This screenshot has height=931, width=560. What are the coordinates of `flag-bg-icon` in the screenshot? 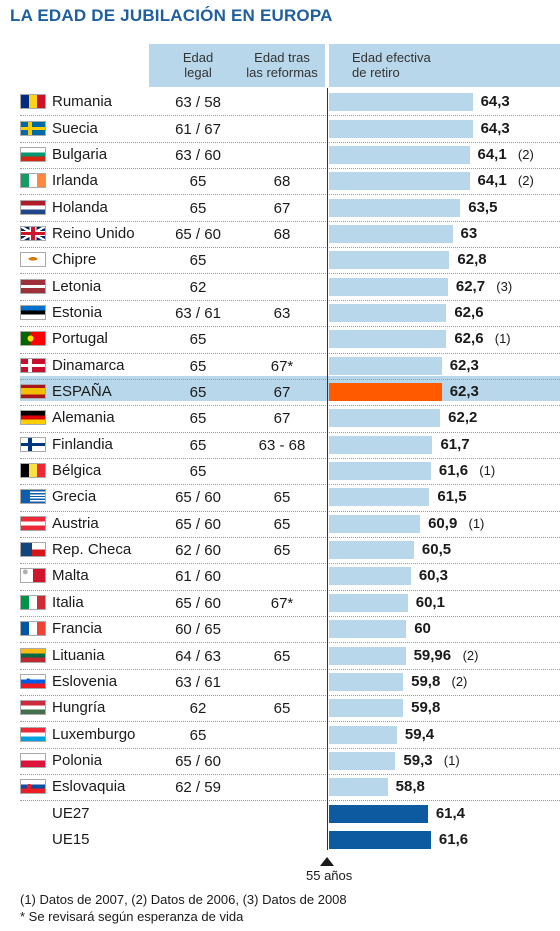 It's located at (33, 154).